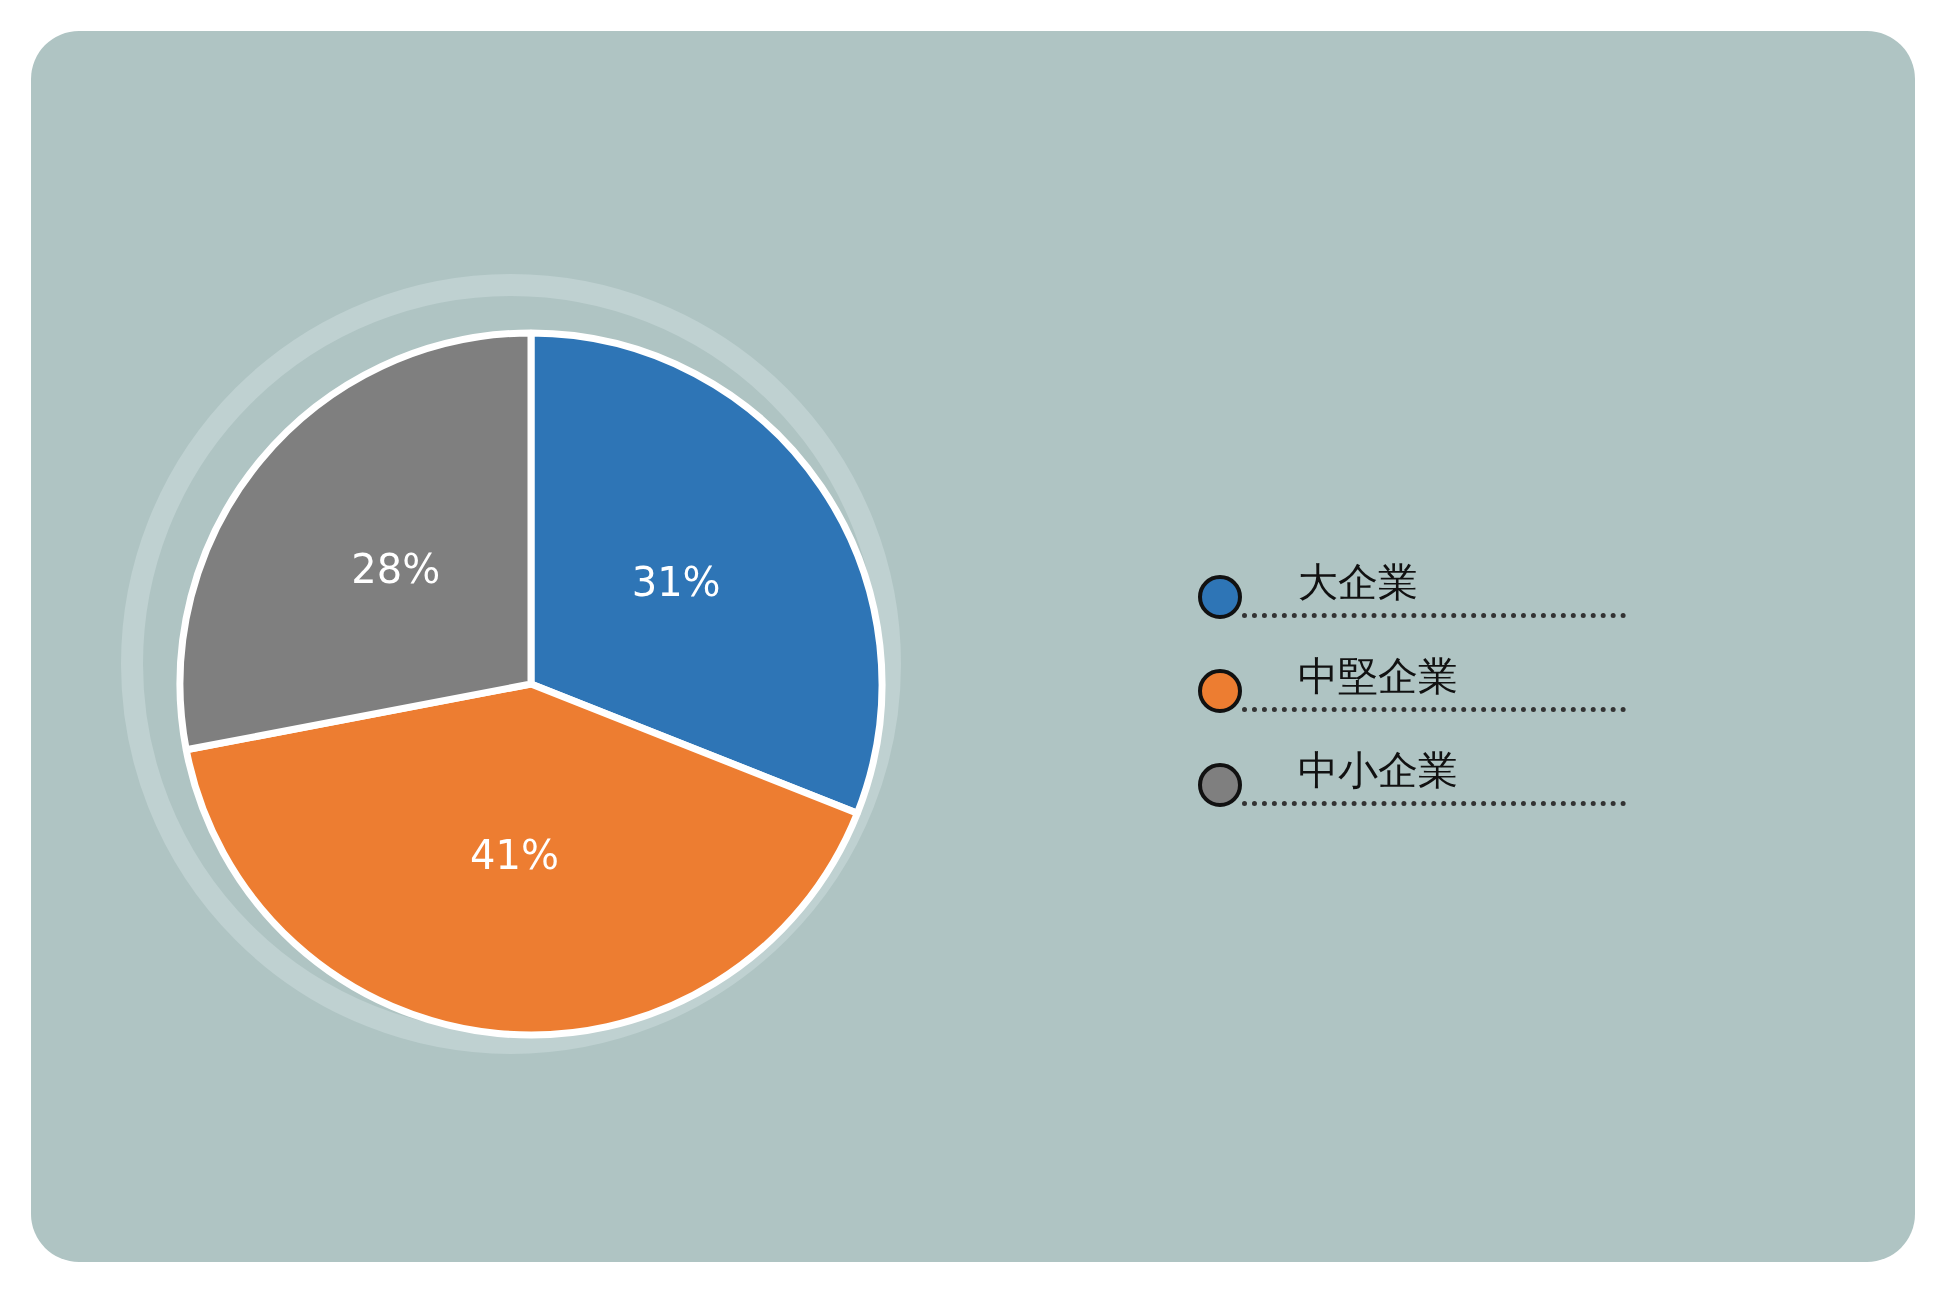 Image resolution: width=1950 pixels, height=1300 pixels. What do you see at coordinates (514, 855) in the screenshot?
I see `data-label: 41%` at bounding box center [514, 855].